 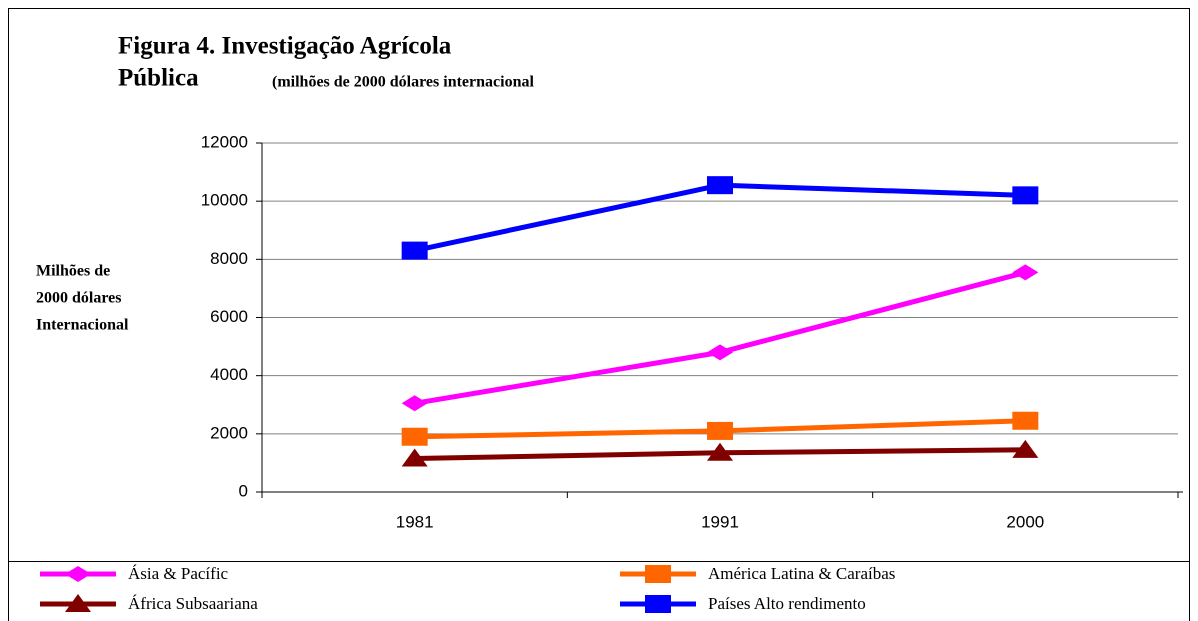 What do you see at coordinates (73, 271) in the screenshot?
I see `y-axis-label: Milhões de` at bounding box center [73, 271].